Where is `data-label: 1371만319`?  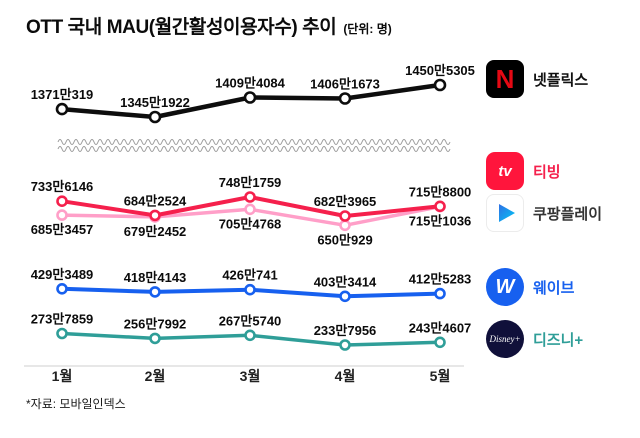
data-label: 1371만319 is located at coordinates (62, 94).